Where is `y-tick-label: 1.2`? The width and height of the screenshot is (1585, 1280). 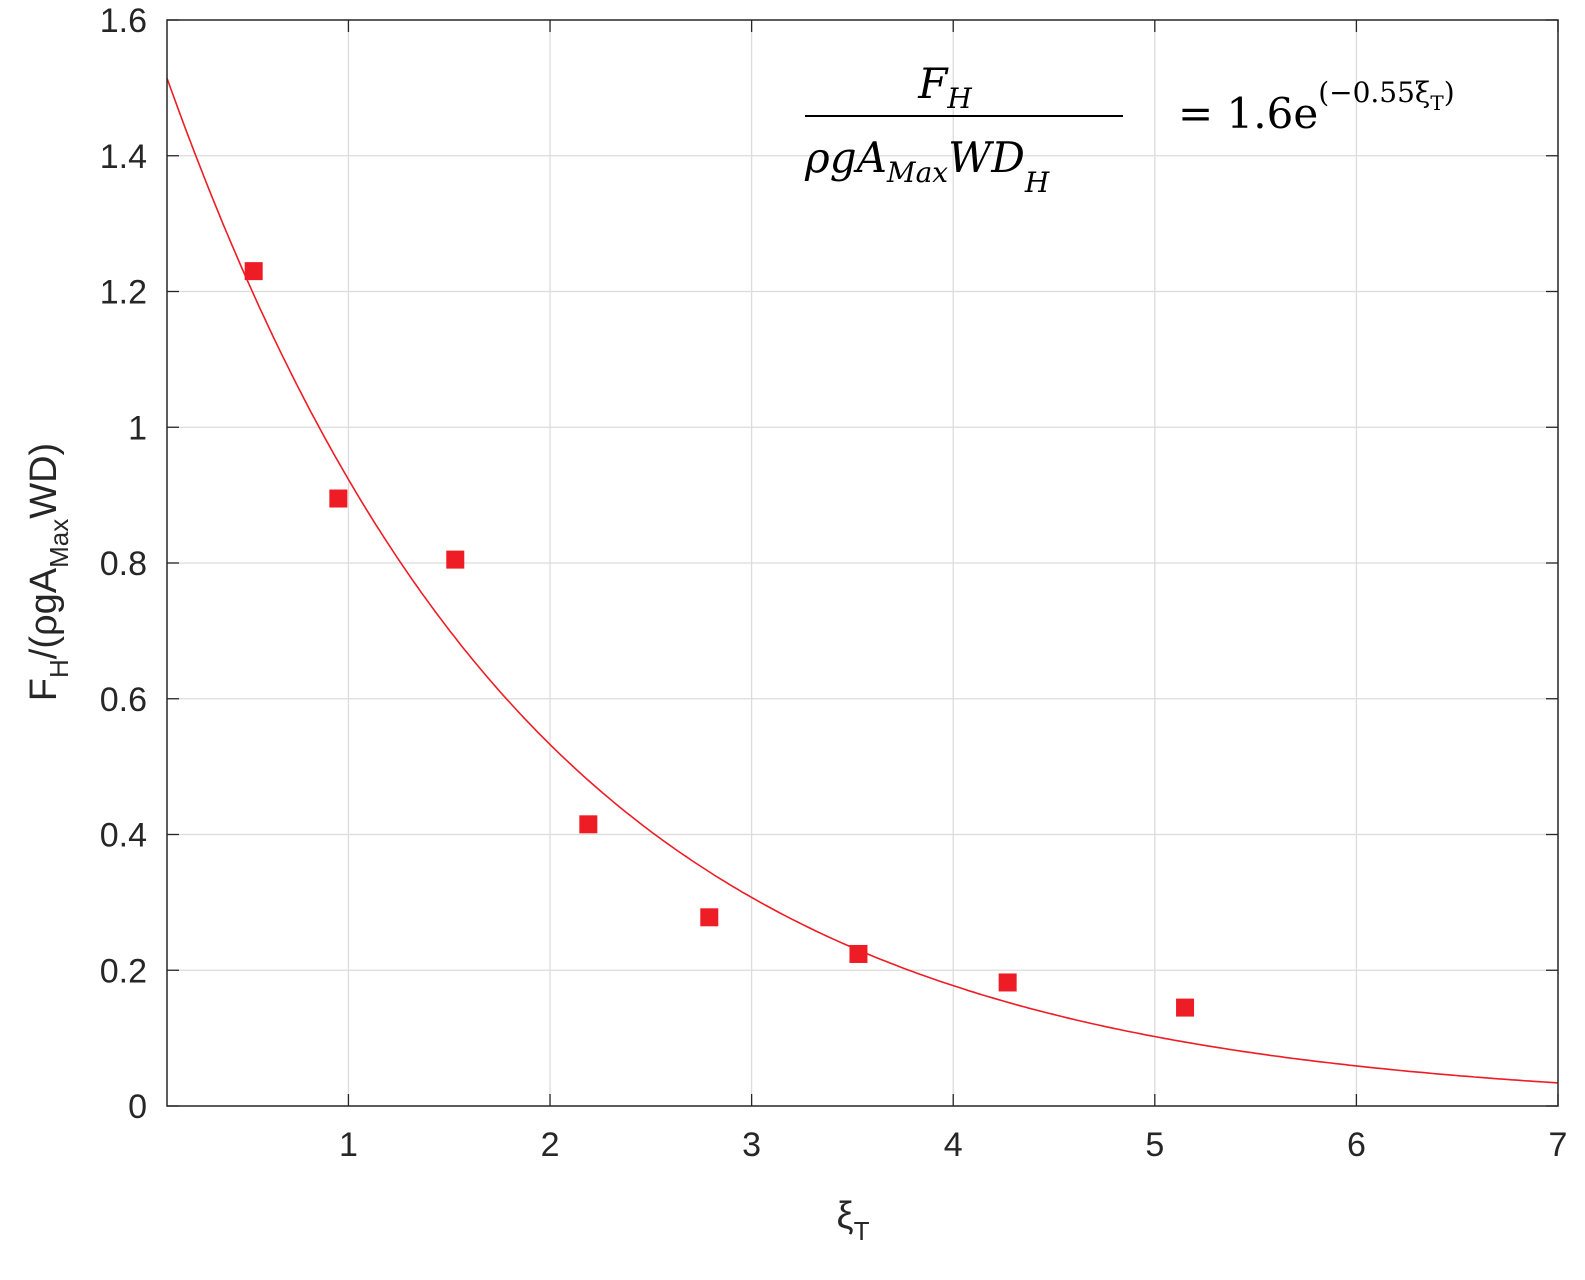 y-tick-label: 1.2 is located at coordinates (123, 293).